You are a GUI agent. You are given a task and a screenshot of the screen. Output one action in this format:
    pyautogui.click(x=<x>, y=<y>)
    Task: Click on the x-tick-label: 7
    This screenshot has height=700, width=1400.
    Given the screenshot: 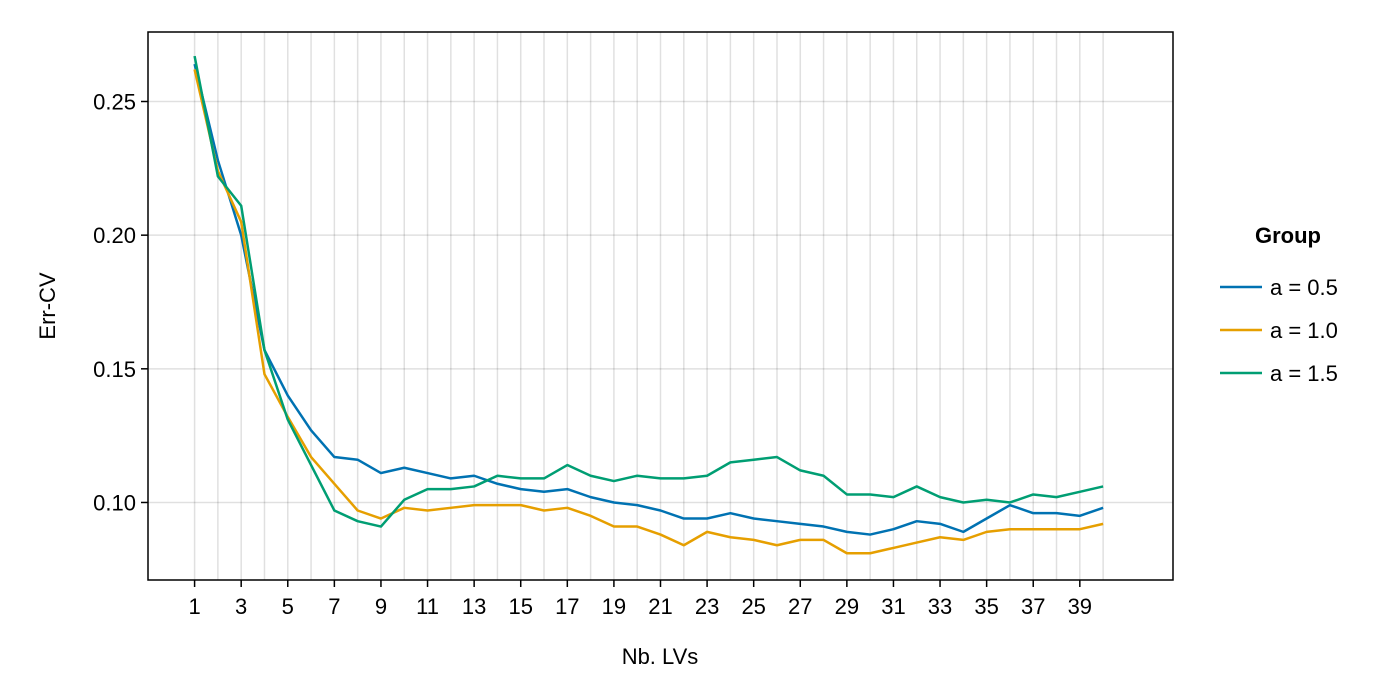 What is the action you would take?
    pyautogui.click(x=334, y=606)
    